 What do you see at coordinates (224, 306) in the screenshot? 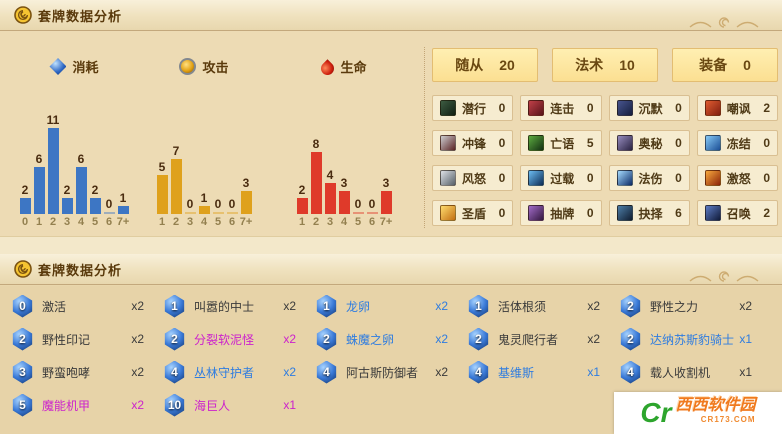
I see `card-name: 叫嚣的中士` at bounding box center [224, 306].